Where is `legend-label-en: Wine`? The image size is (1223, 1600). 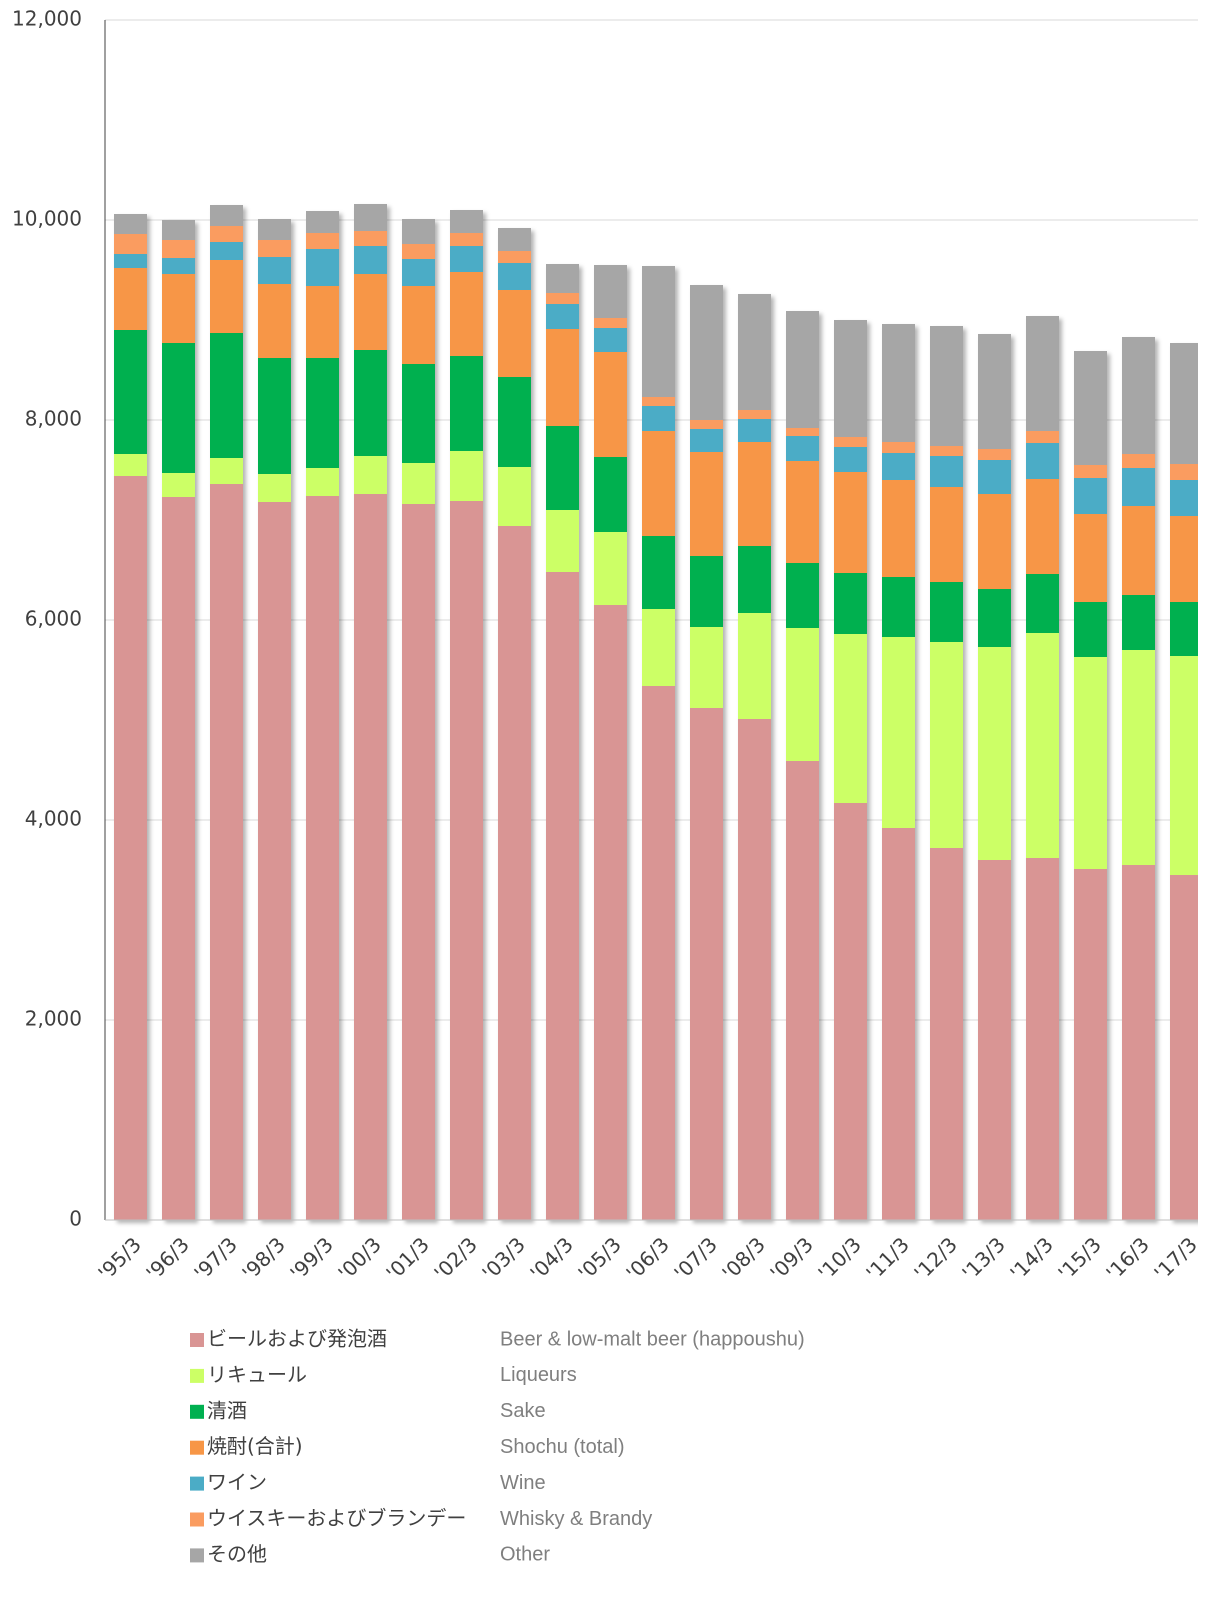
legend-label-en: Wine is located at coordinates (523, 1483).